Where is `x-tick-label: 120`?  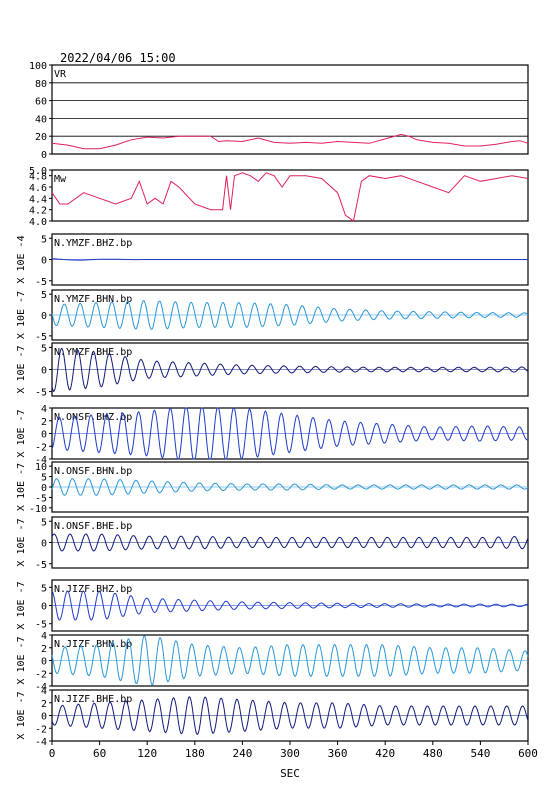 x-tick-label: 120 is located at coordinates (147, 753).